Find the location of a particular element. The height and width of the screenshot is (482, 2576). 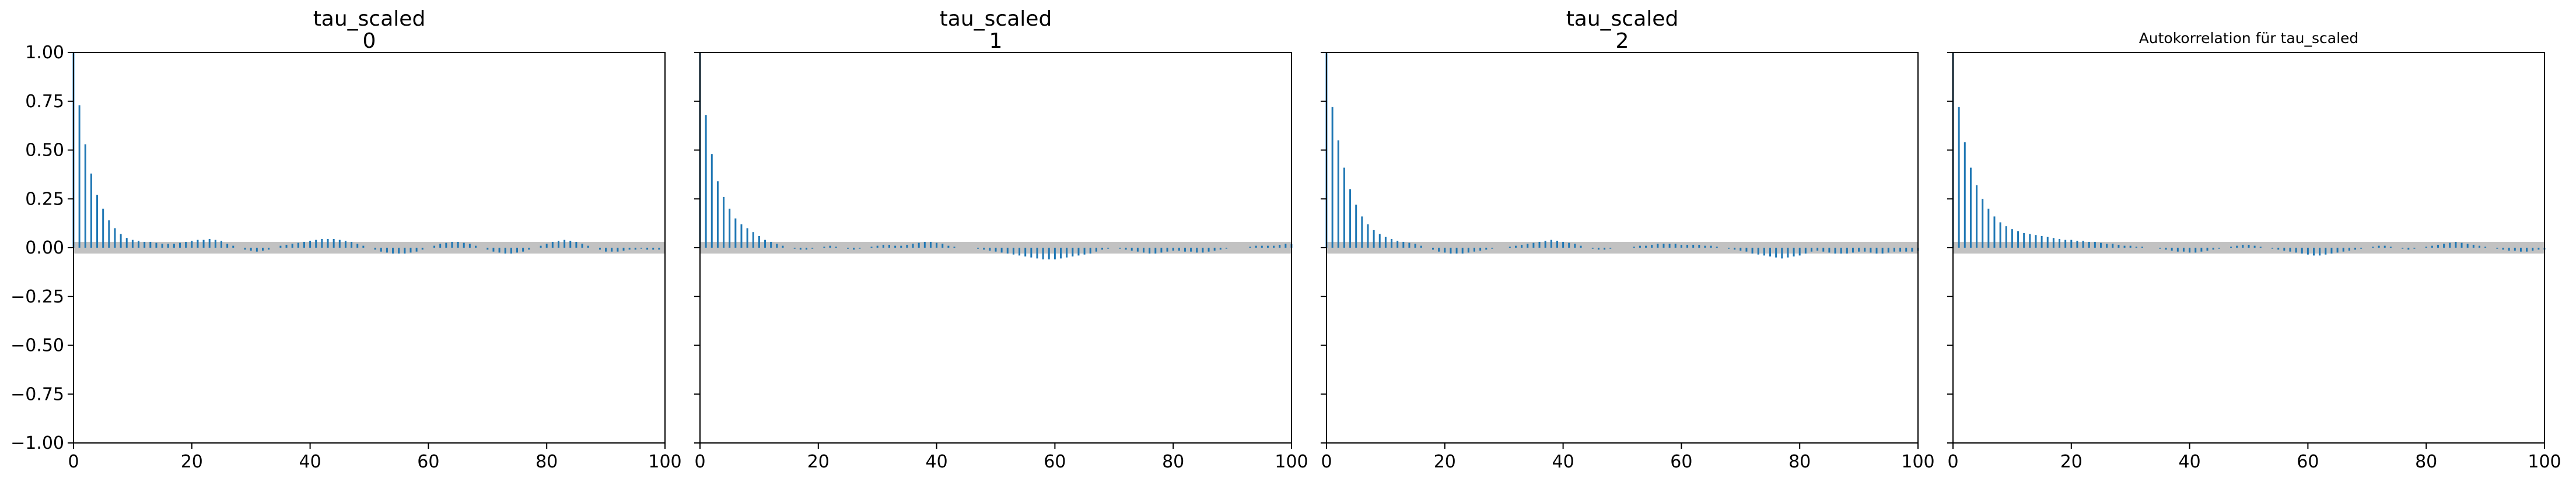

panel-title: 0 is located at coordinates (370, 41).